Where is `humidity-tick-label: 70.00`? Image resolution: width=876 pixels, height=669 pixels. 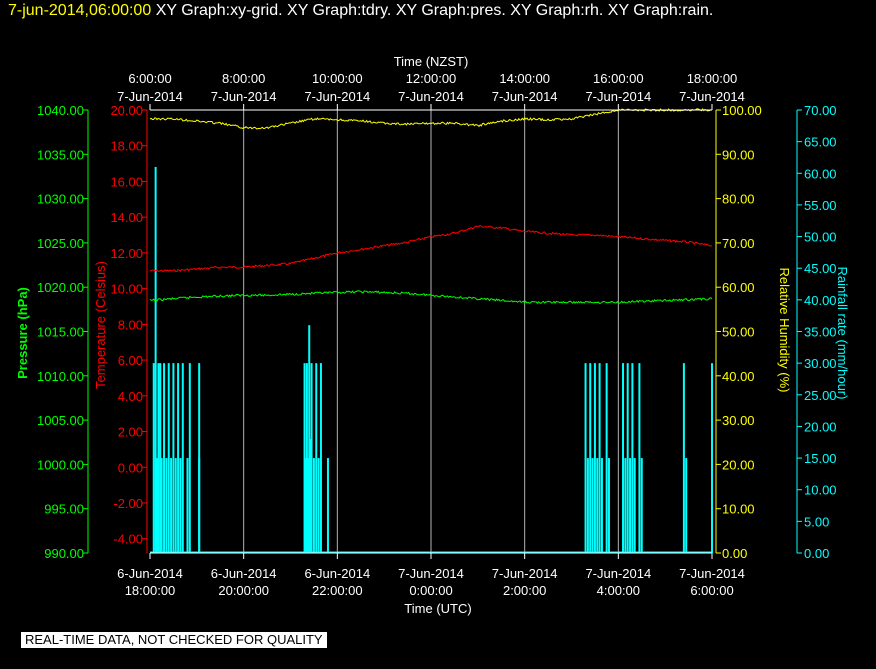
humidity-tick-label: 70.00 is located at coordinates (738, 243).